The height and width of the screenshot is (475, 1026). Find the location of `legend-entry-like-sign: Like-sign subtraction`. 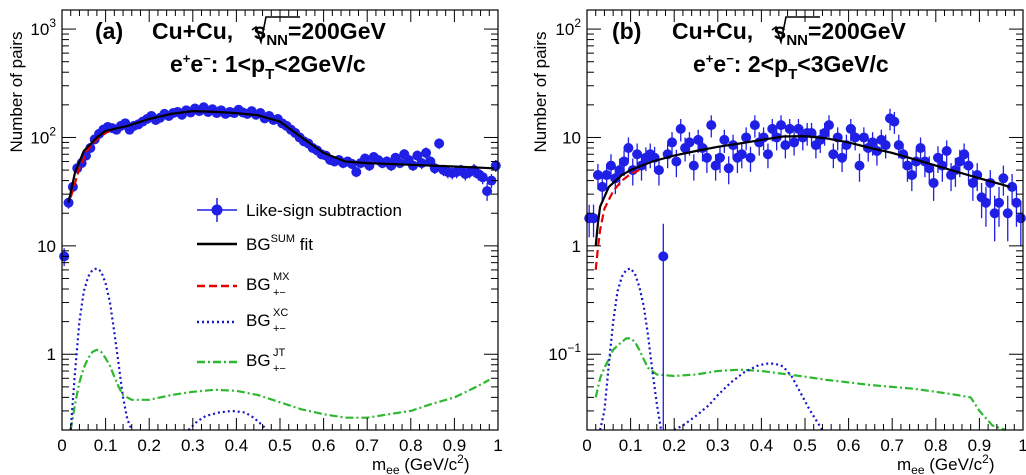

legend-entry-like-sign: Like-sign subtraction is located at coordinates (299, 210).